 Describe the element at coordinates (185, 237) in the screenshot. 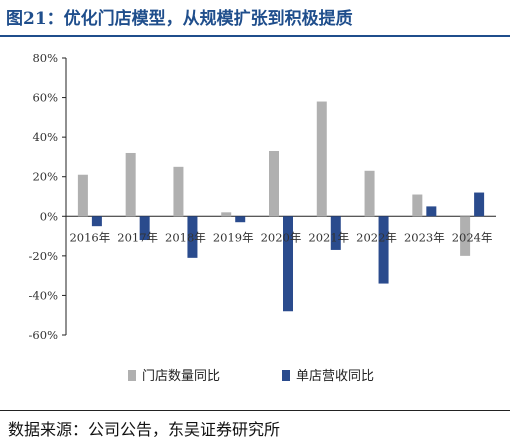

I see `x-tick-label: 2018年` at that location.